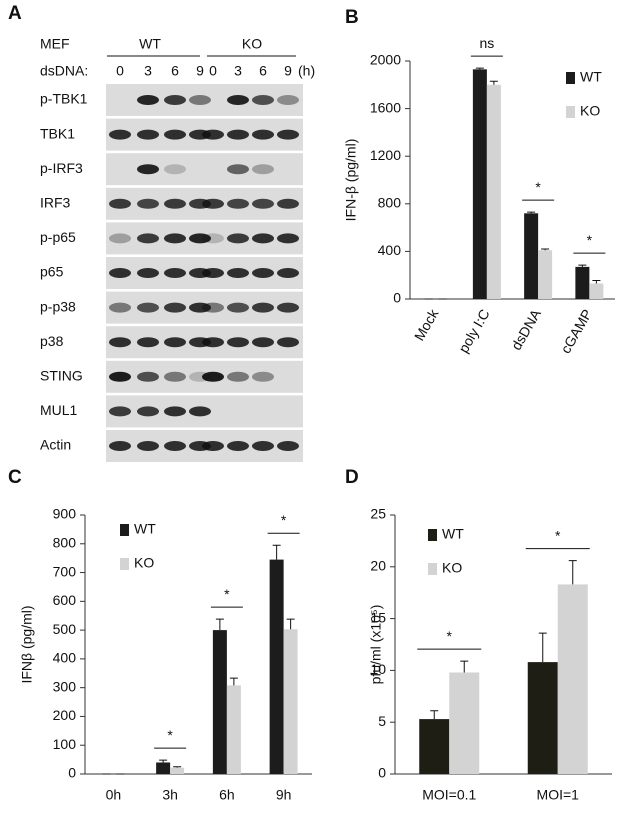  What do you see at coordinates (65, 715) in the screenshot?
I see `y-tick-label: 200` at bounding box center [65, 715].